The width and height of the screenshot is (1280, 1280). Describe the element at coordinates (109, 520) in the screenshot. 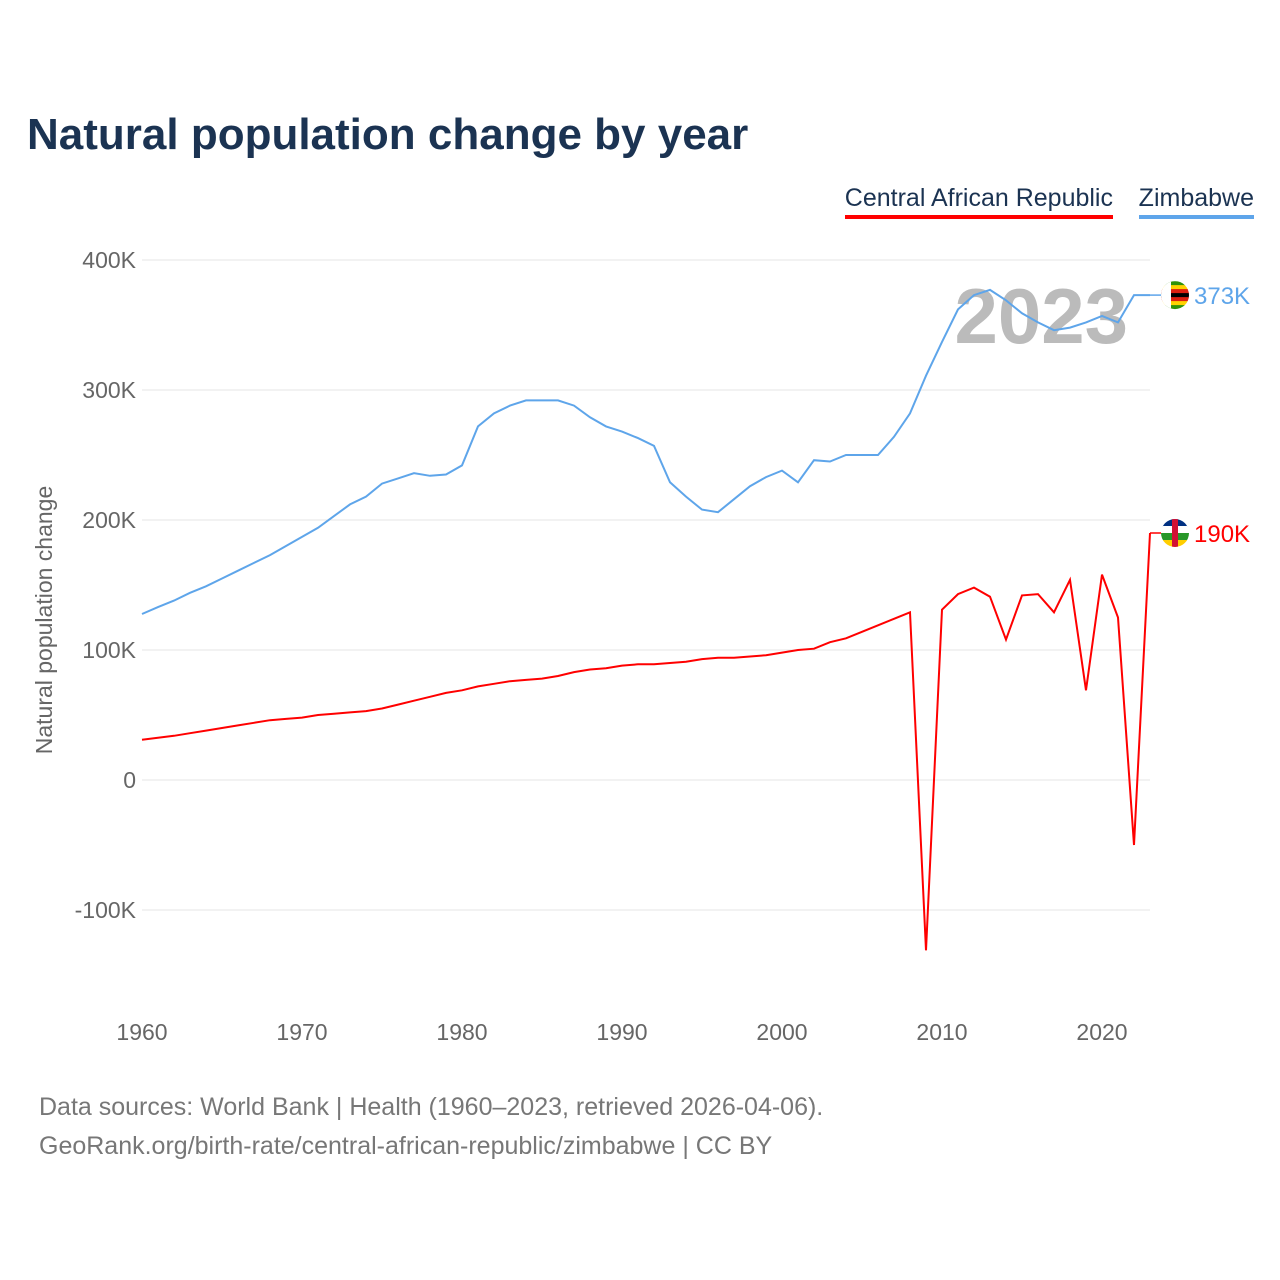

I see `y-tick-label: 200K` at that location.